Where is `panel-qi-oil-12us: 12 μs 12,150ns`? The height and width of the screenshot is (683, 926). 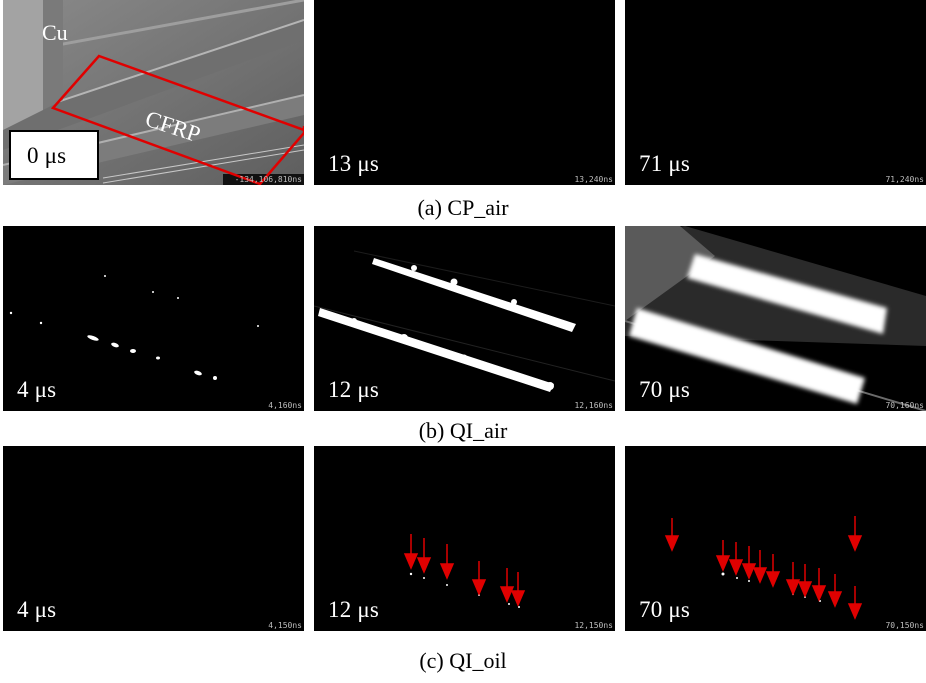
panel-qi-oil-12us: 12 μs 12,150ns is located at coordinates (464, 538).